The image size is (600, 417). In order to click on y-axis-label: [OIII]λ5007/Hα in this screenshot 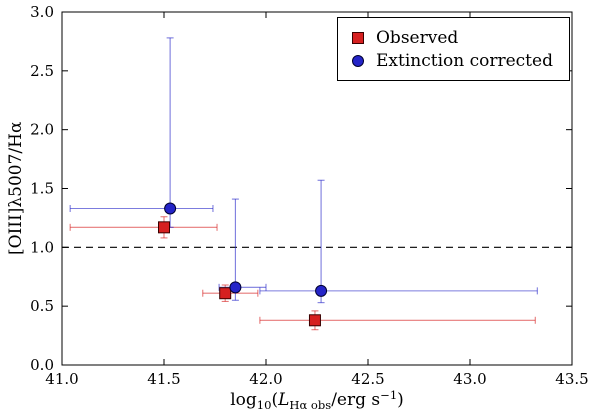, I will do `click(16, 188)`.